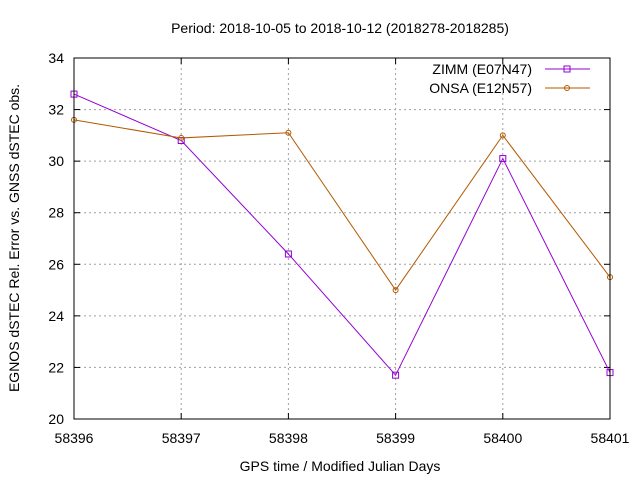 This screenshot has height=480, width=640. I want to click on x-axis-label: GPS time / Modified Julian Days, so click(340, 466).